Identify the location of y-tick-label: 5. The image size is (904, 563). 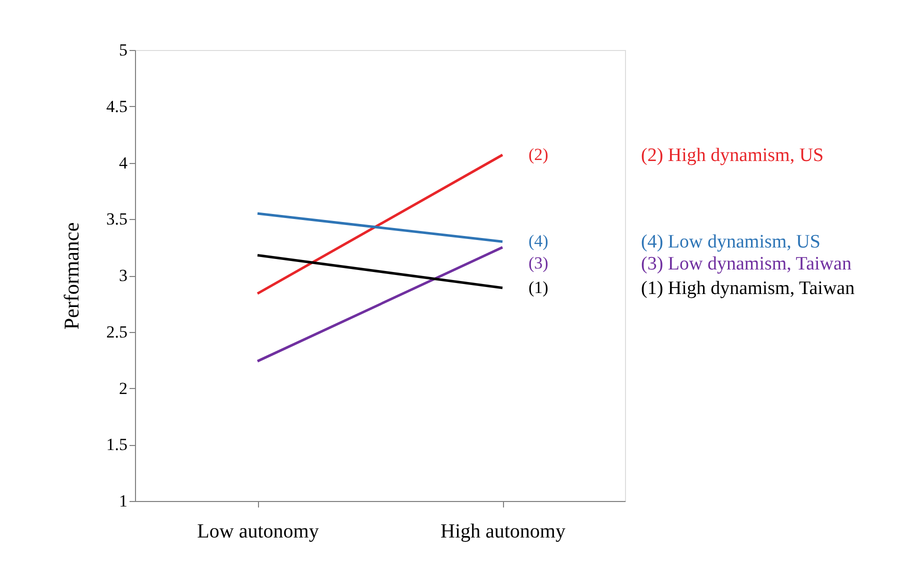
(123, 50).